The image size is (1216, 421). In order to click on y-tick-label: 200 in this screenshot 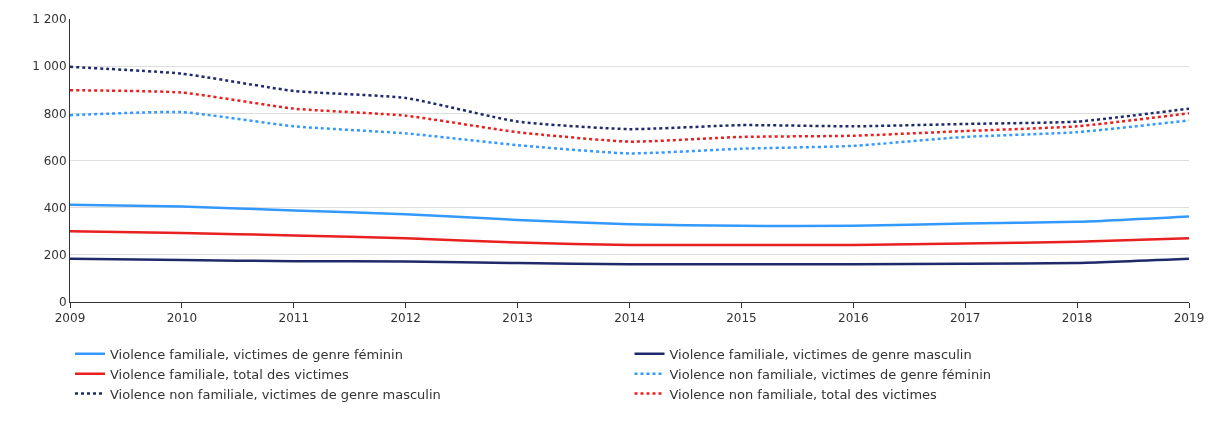, I will do `click(55, 255)`.